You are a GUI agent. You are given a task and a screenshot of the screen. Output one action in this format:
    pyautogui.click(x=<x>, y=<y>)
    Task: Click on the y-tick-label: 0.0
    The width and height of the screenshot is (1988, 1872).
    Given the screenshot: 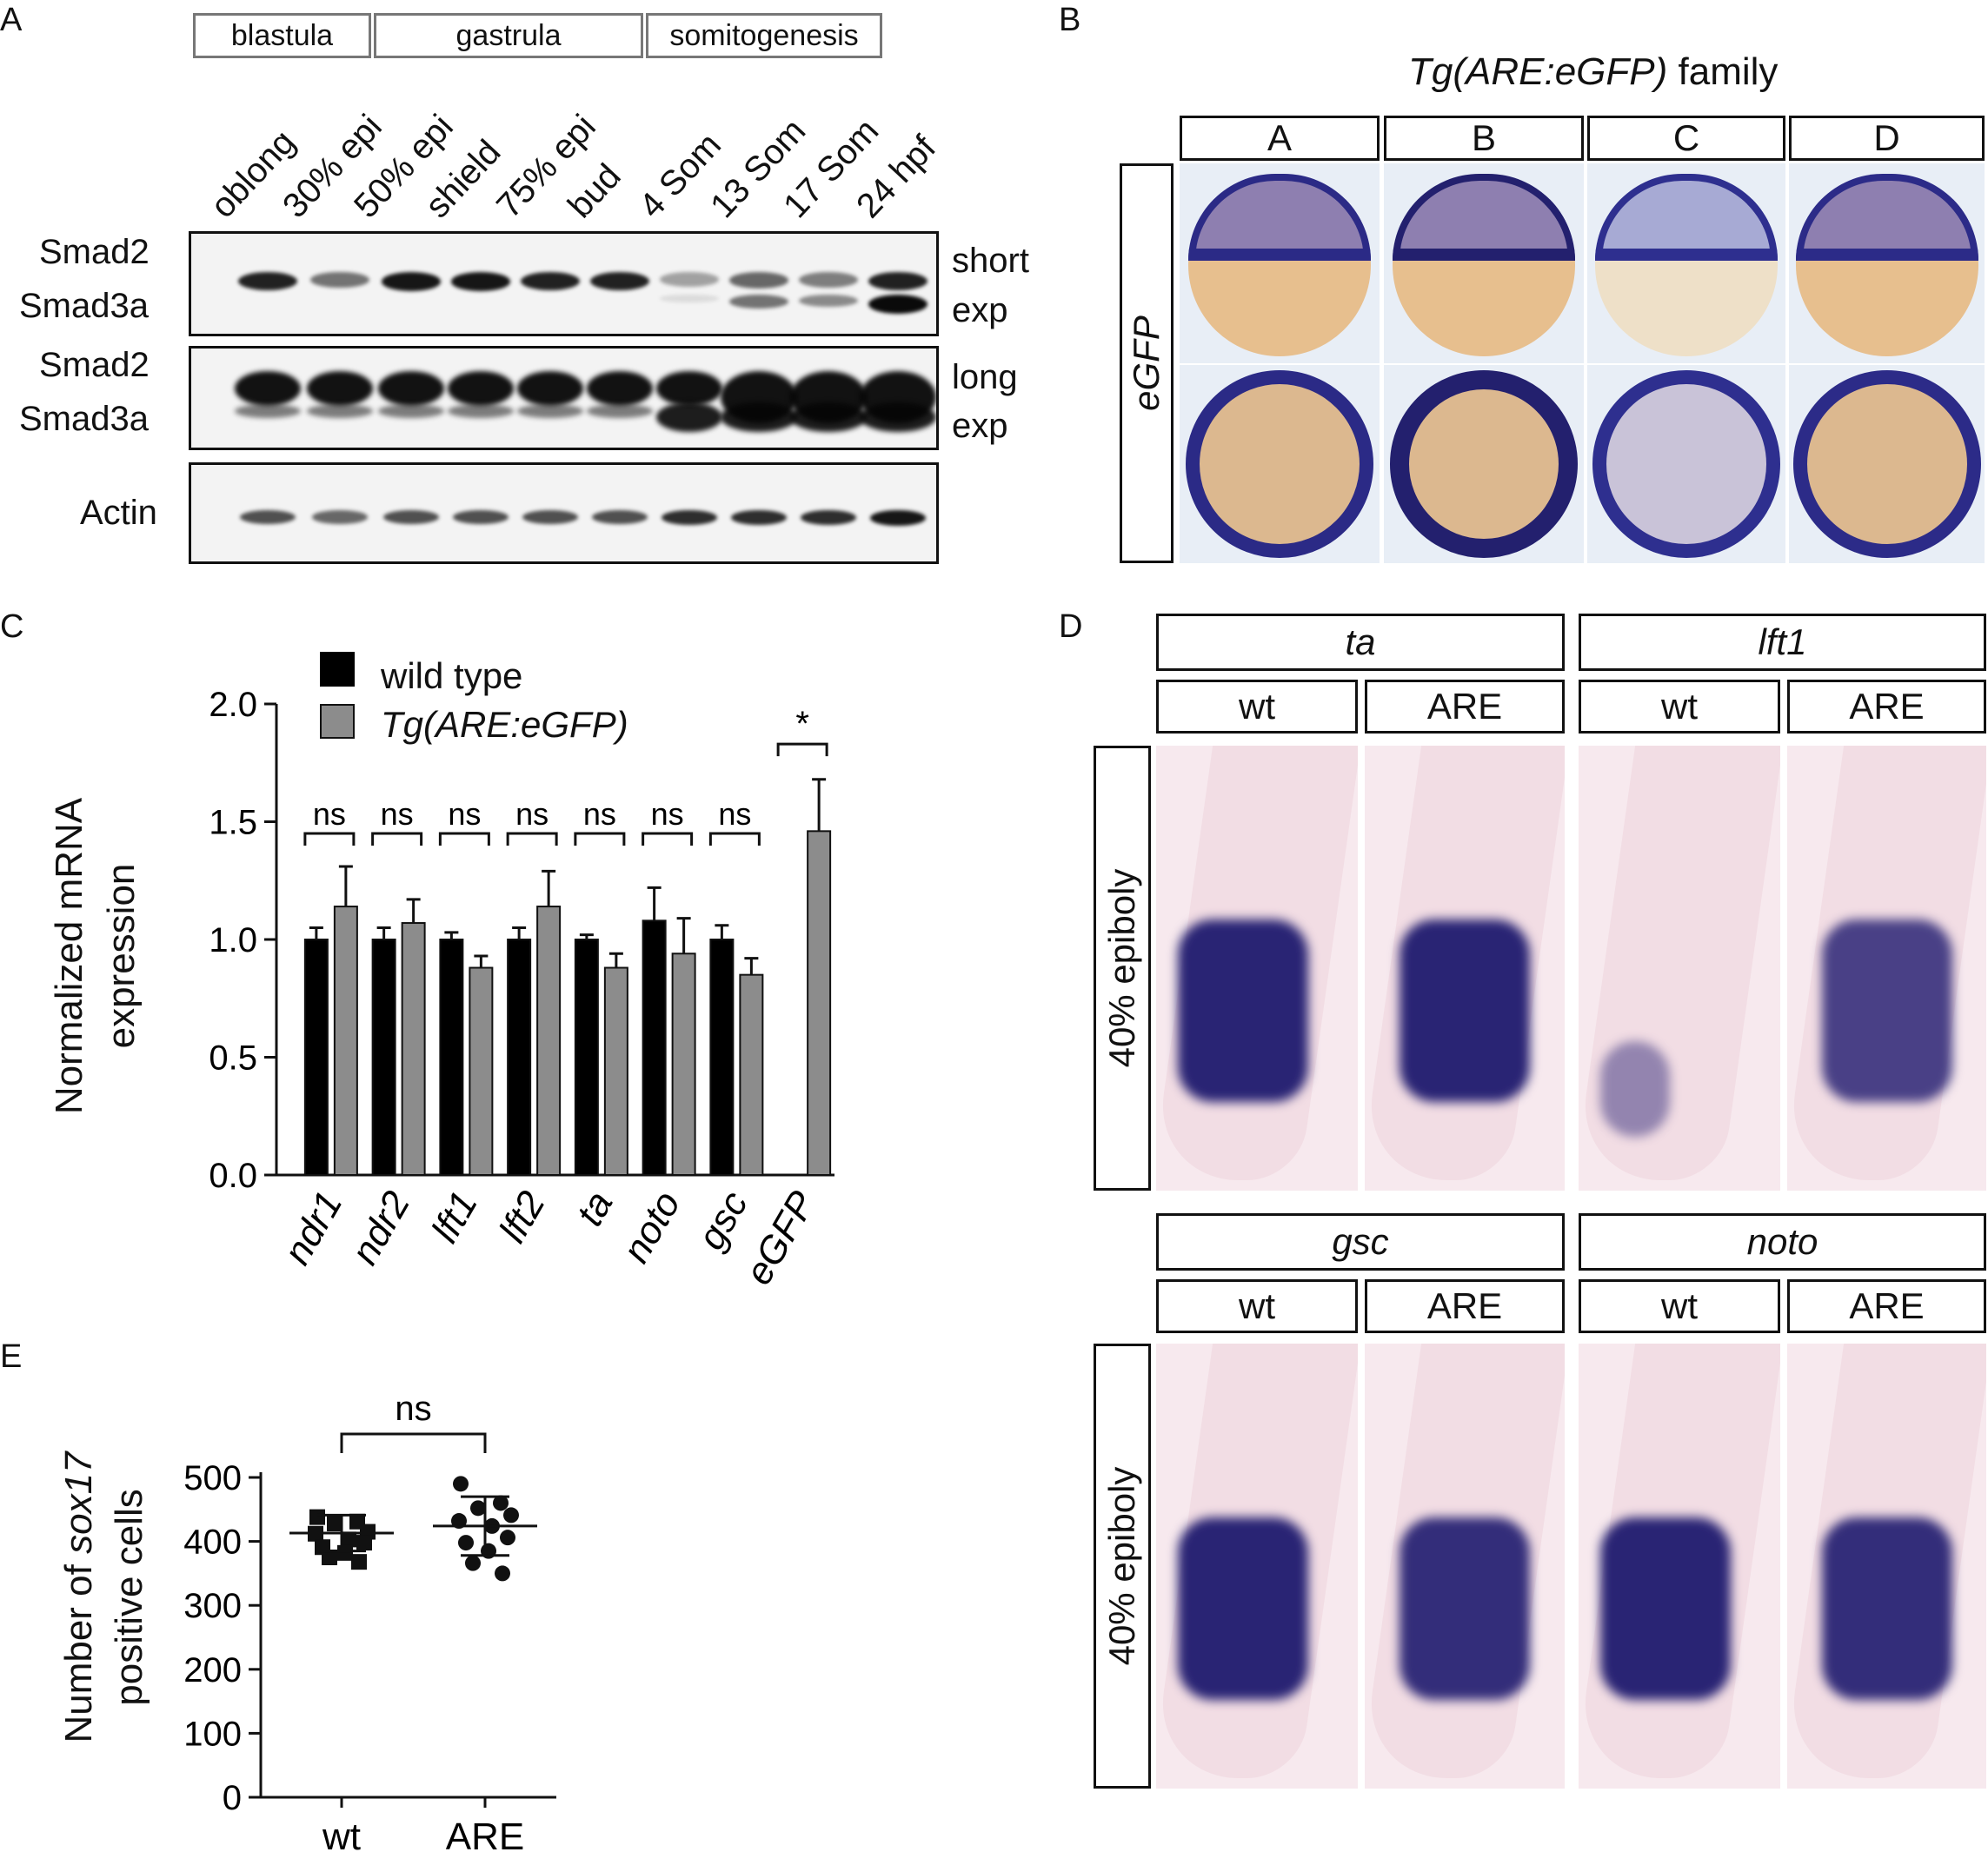 What is the action you would take?
    pyautogui.click(x=233, y=1176)
    